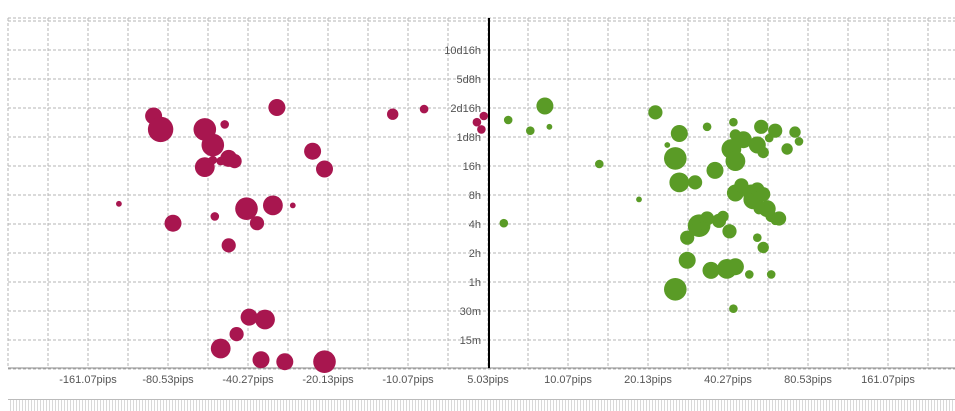  Describe the element at coordinates (472, 167) in the screenshot. I see `y-tick-label: 16h` at that location.